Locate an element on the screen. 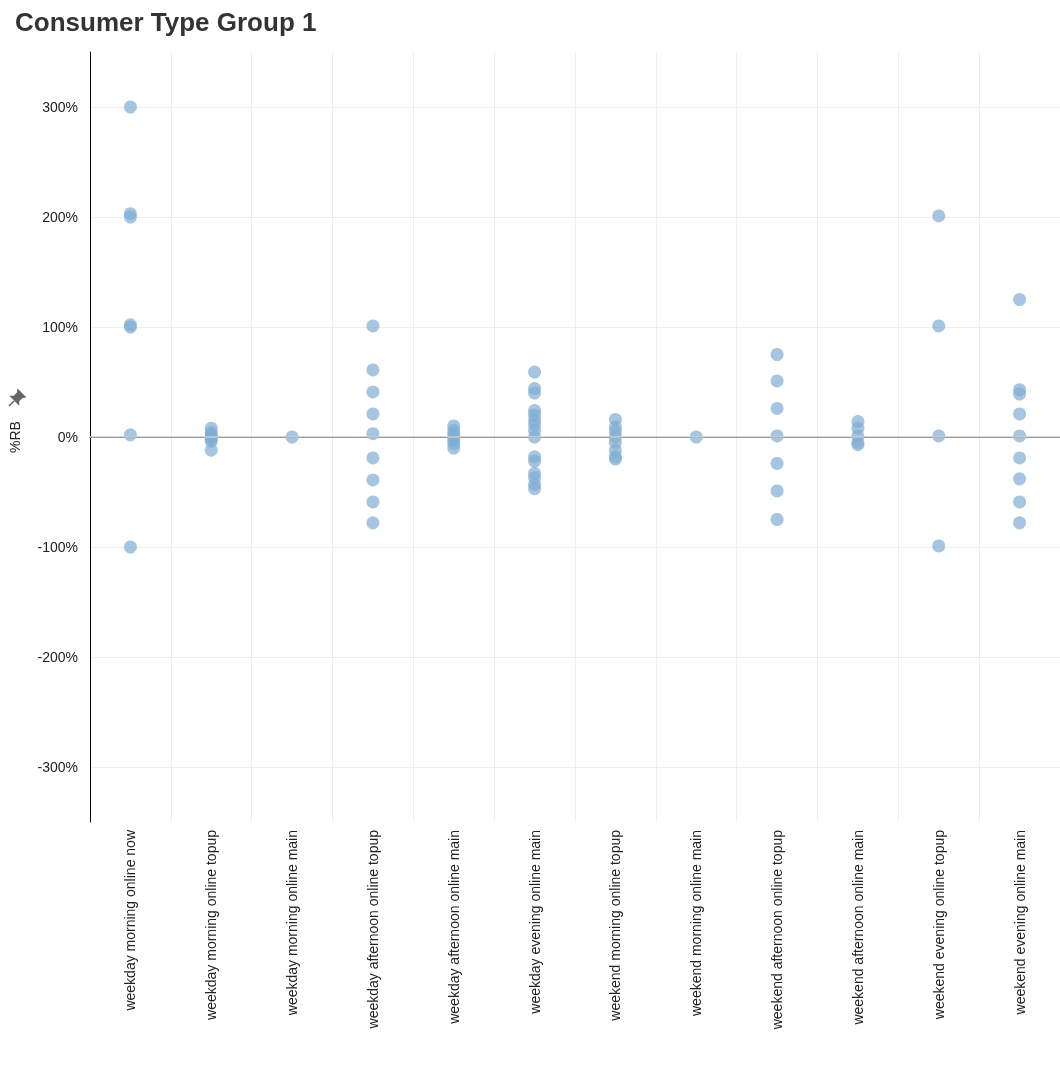 This screenshot has height=1078, width=1060. y-tick-label: 100% is located at coordinates (60, 327).